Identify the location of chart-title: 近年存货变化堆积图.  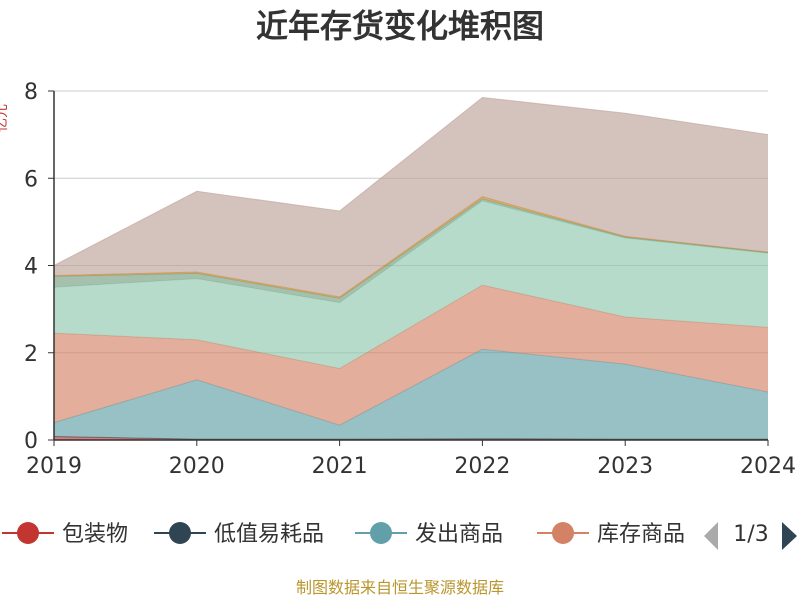
(400, 26).